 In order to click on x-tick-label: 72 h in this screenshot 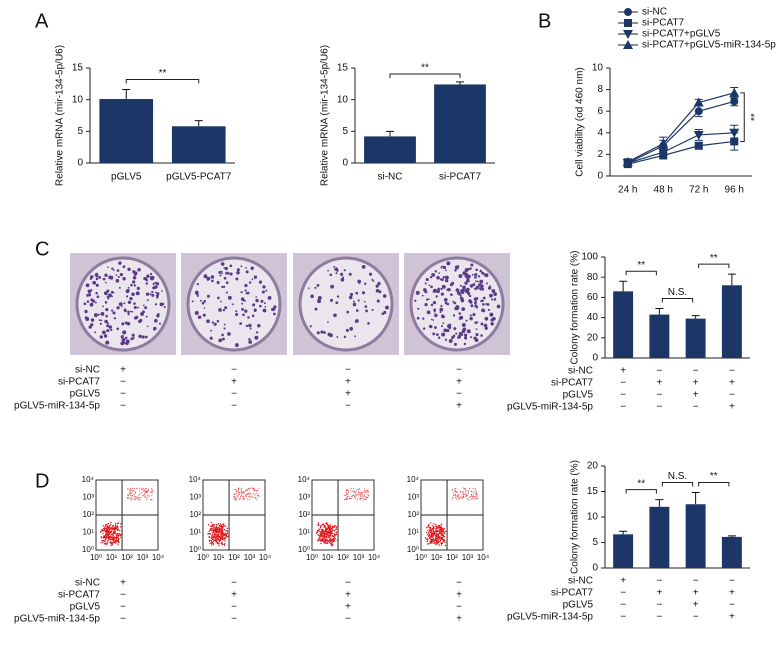, I will do `click(698, 190)`.